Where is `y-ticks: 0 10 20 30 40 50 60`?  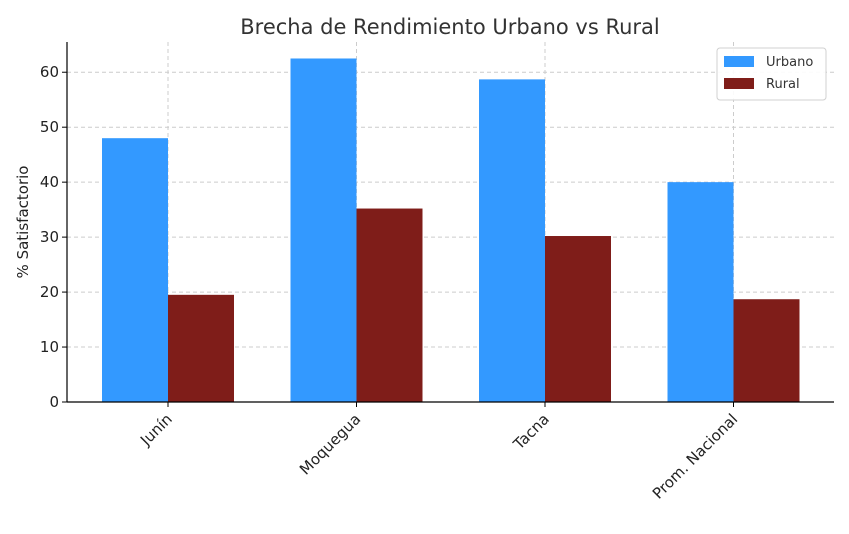
y-ticks: 0 10 20 30 40 50 60 is located at coordinates (53, 237).